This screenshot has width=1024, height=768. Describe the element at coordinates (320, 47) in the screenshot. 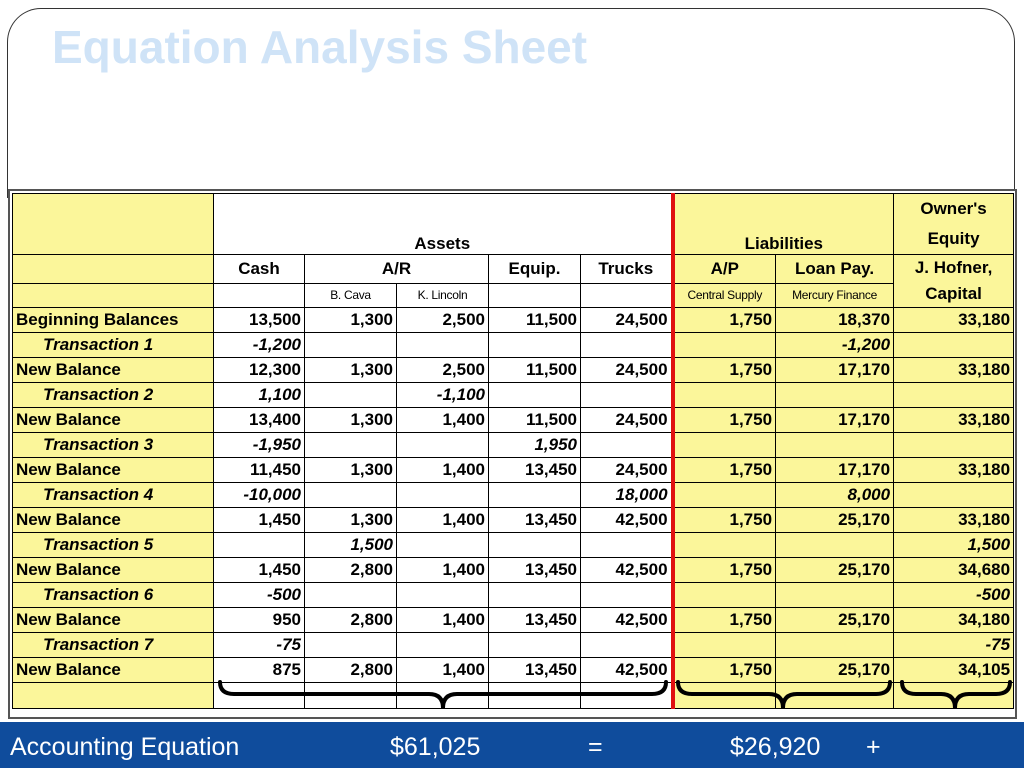

I see `title: Equation Analysis Sheet` at that location.